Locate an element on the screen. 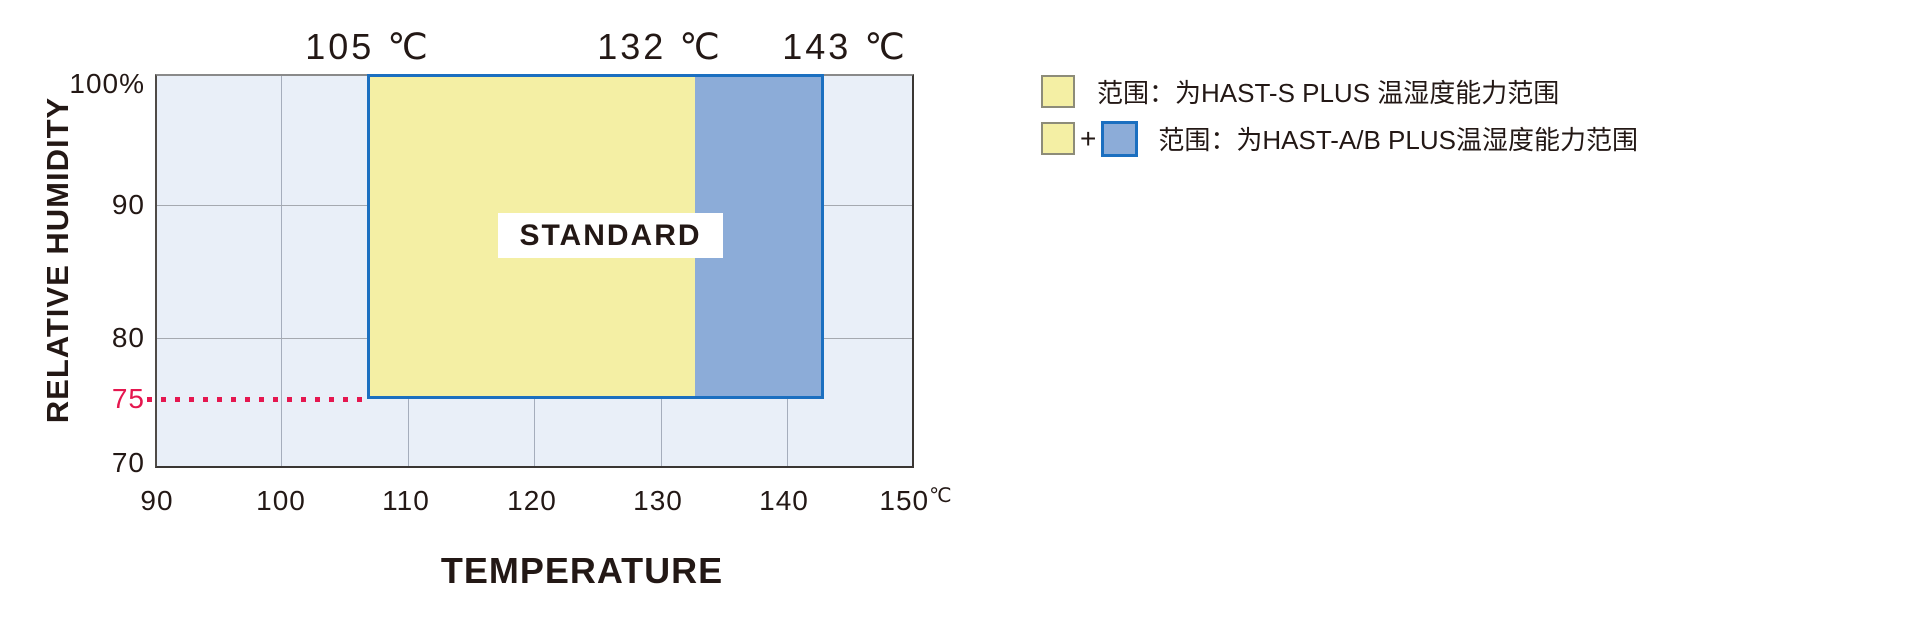 The image size is (1920, 628). legend-row-hast-s: 范围：为HAST-S PLUS 温湿度能力范围 is located at coordinates (1300, 91).